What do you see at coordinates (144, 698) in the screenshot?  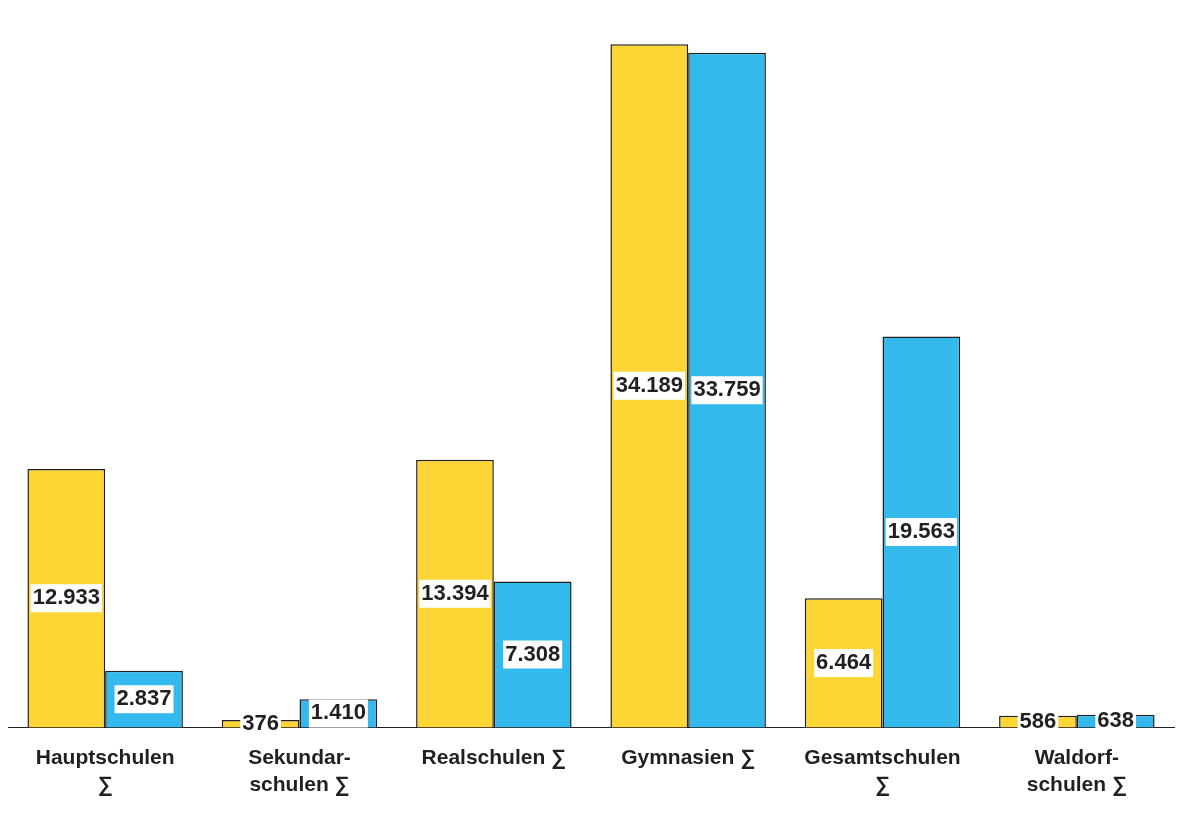 I see `data-label: 2.837` at bounding box center [144, 698].